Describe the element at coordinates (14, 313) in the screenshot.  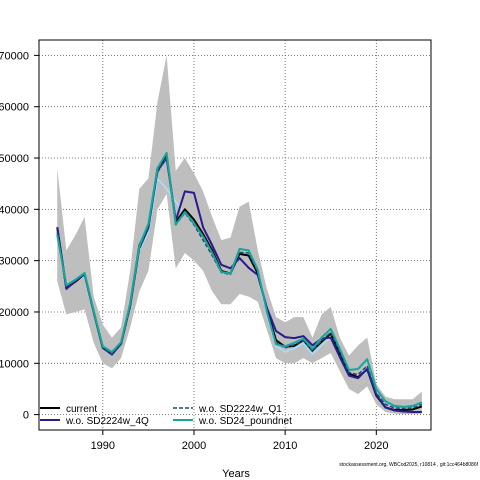
I see `y-tick-label: 20000` at that location.